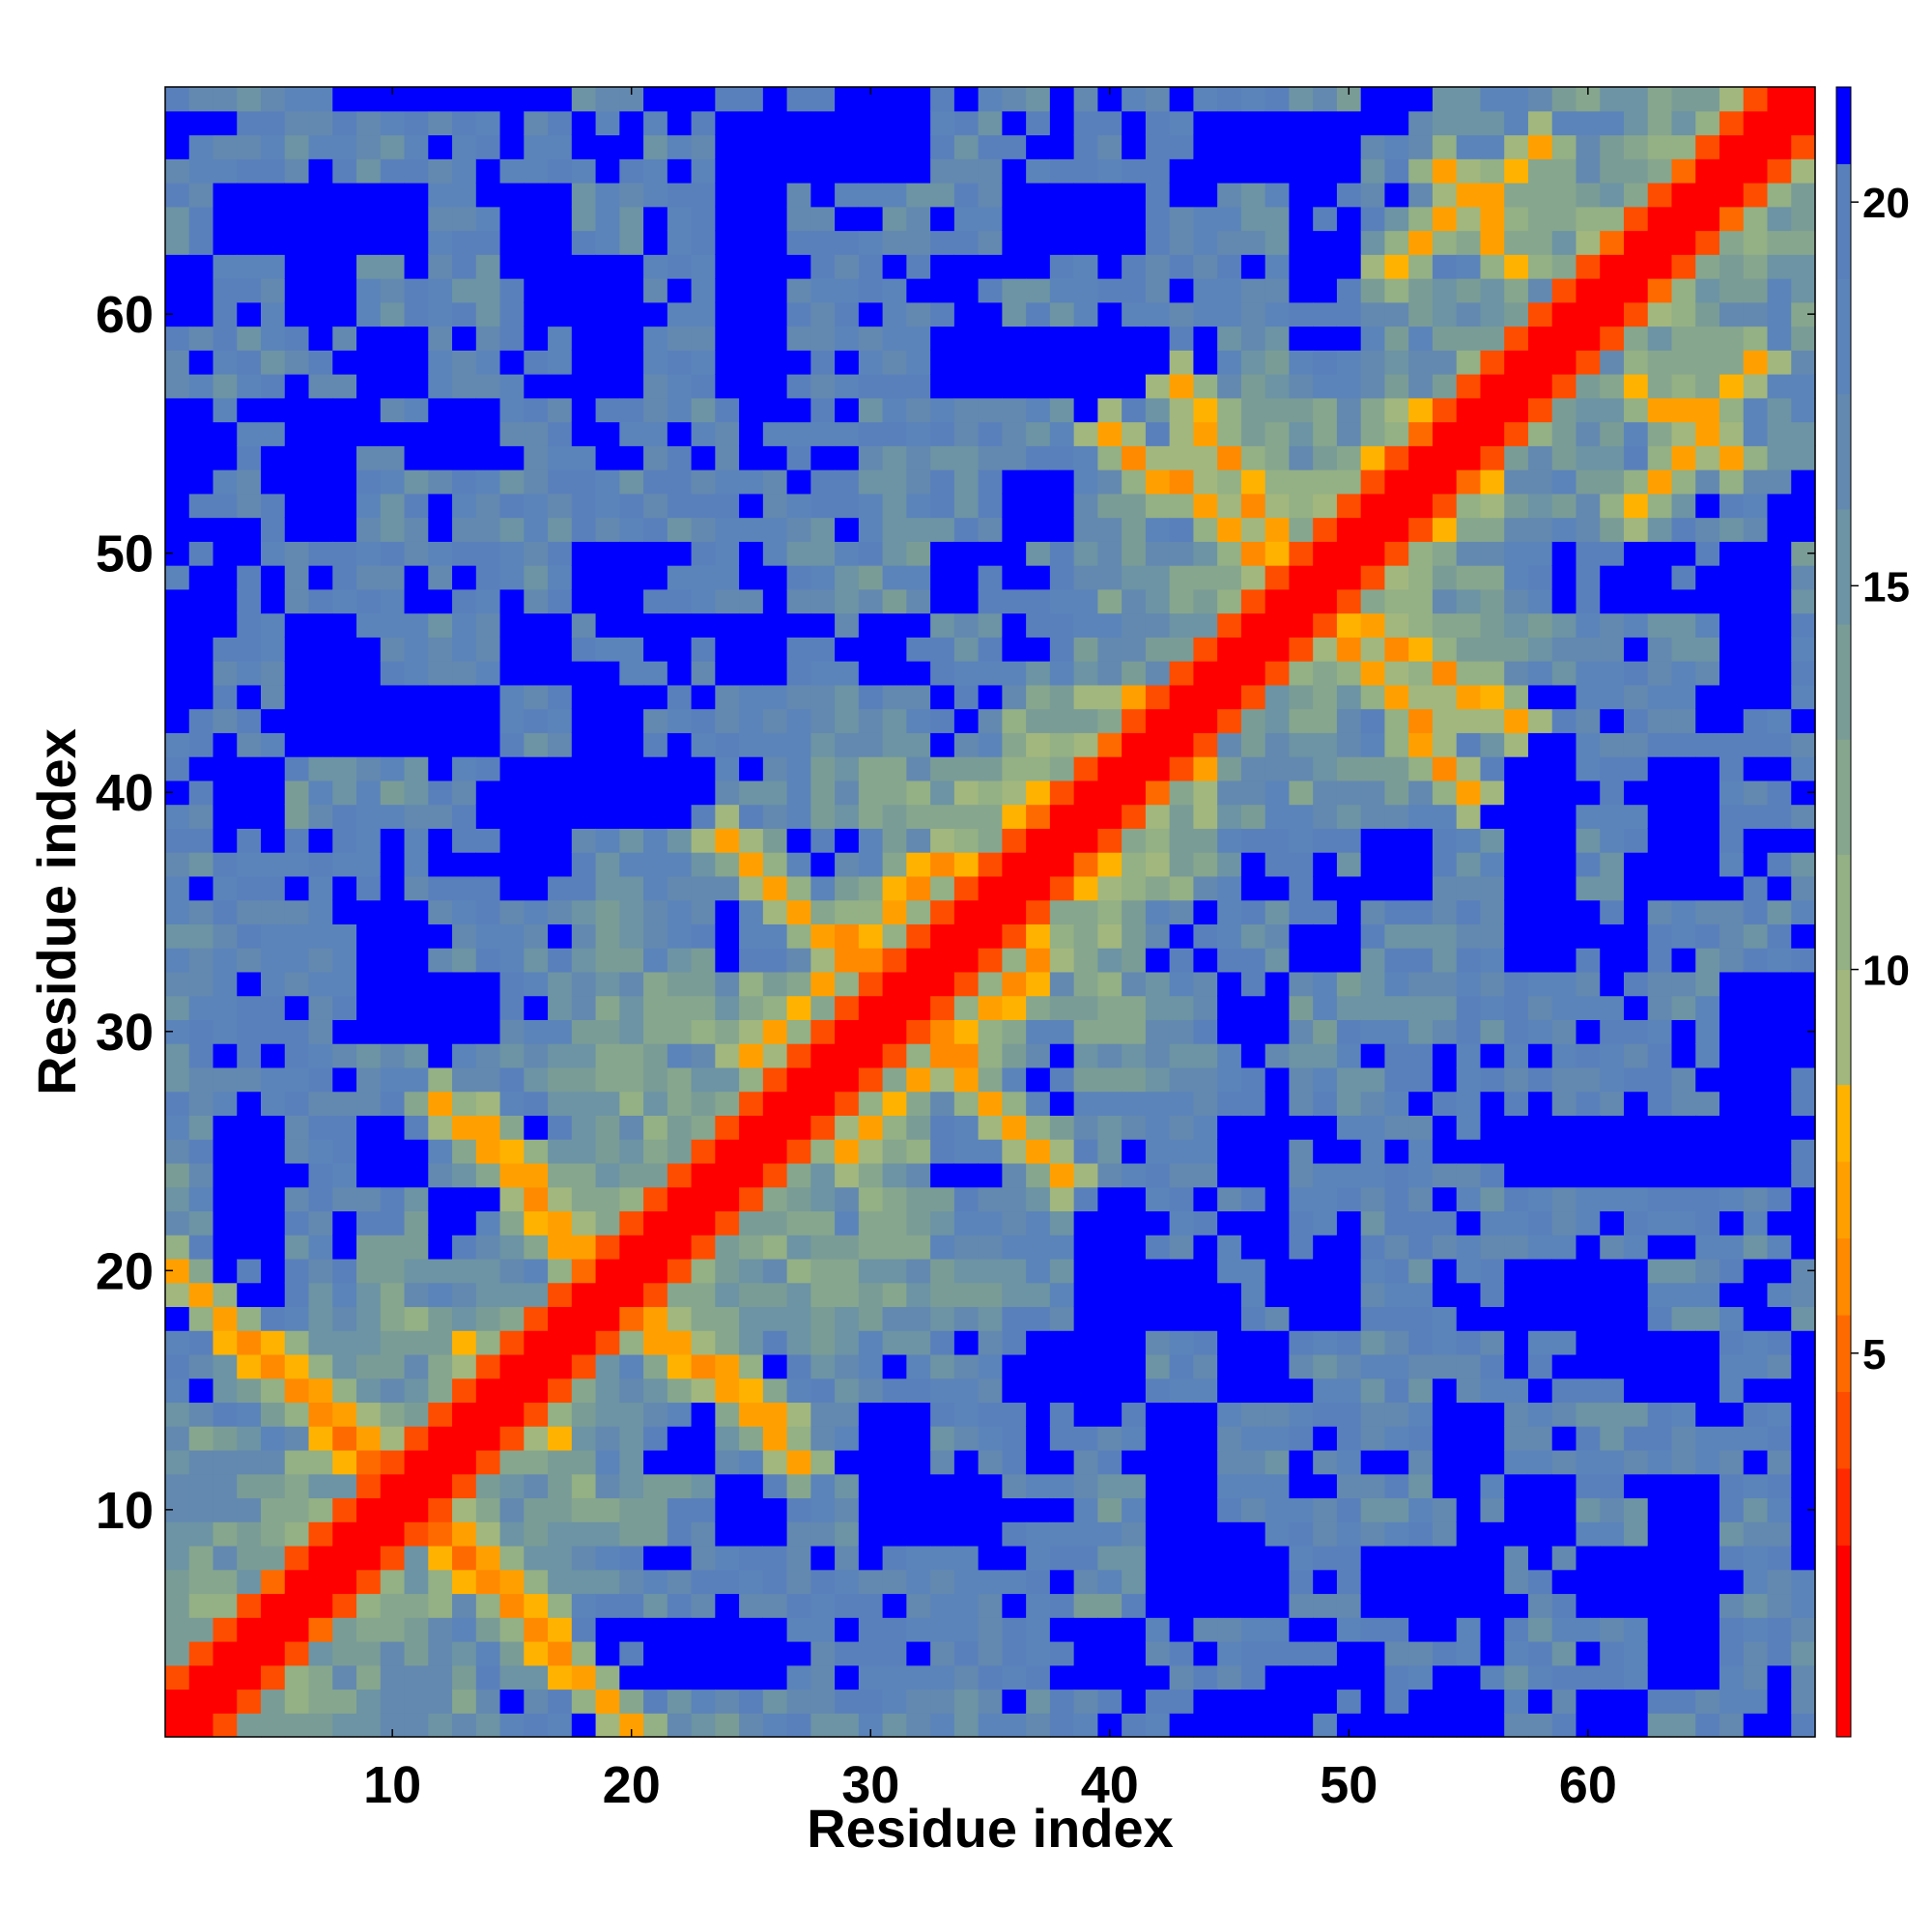 The width and height of the screenshot is (1932, 1932). Describe the element at coordinates (1886, 971) in the screenshot. I see `colorbar-tick-label: 10` at that location.